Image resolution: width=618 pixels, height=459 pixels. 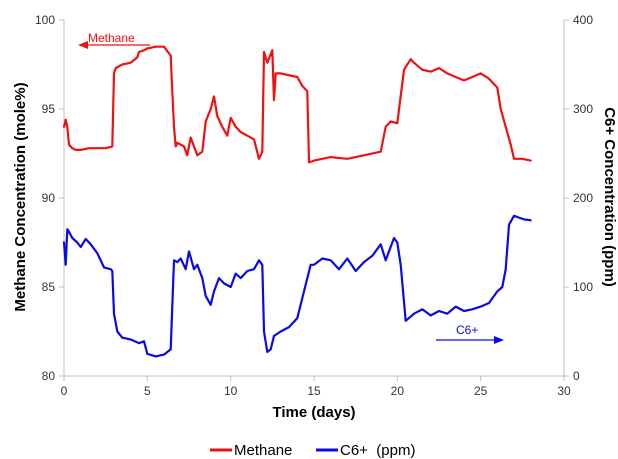 What do you see at coordinates (64, 391) in the screenshot?
I see `x-tick-label: 0` at bounding box center [64, 391].